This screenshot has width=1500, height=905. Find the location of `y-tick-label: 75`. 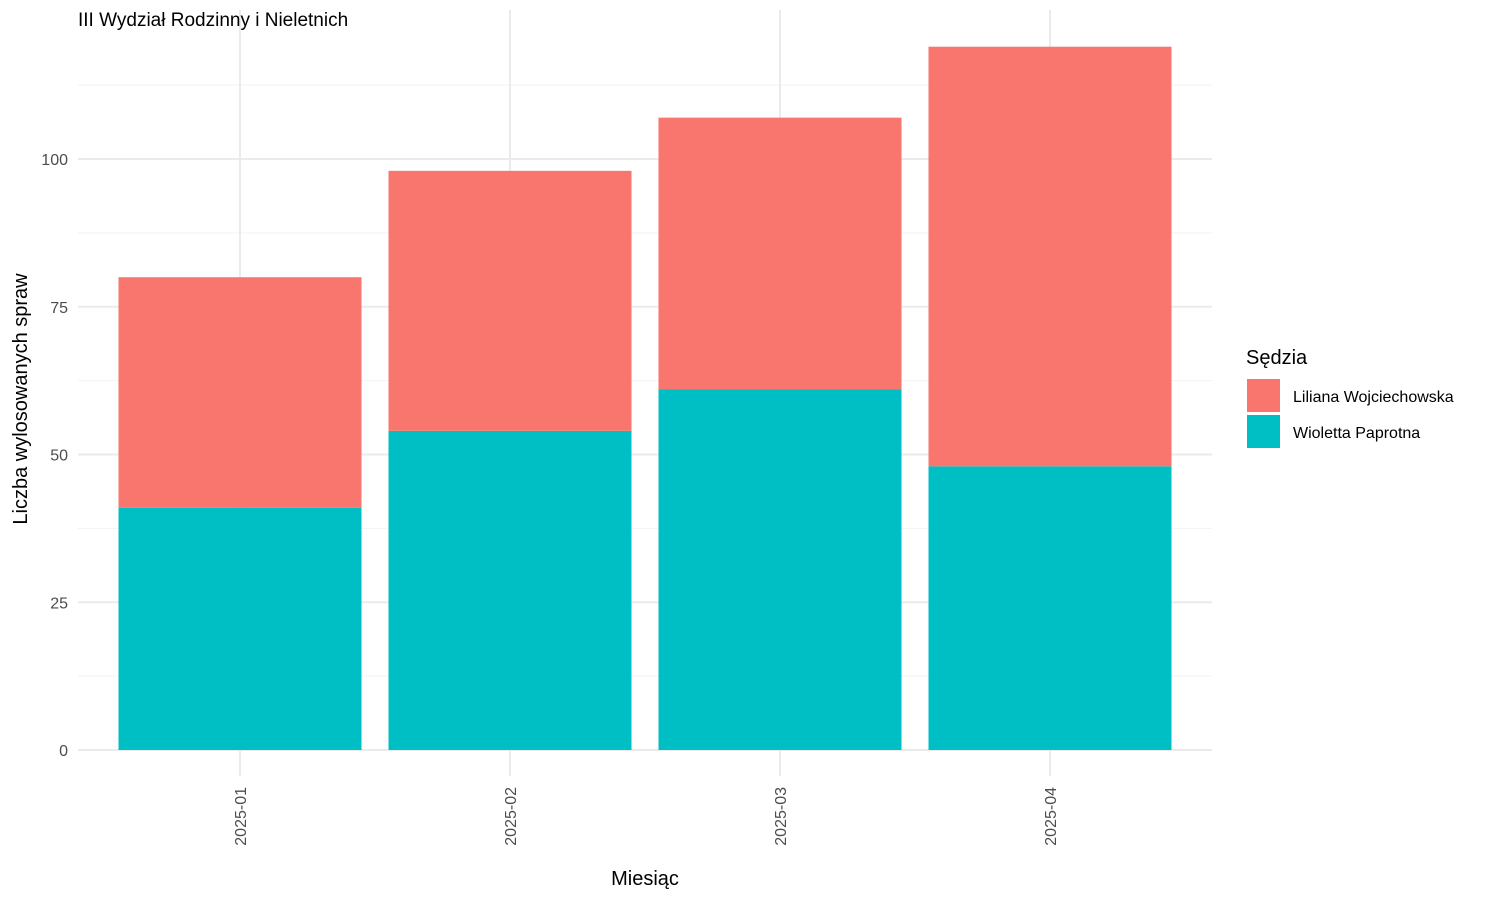

y-tick-label: 75 is located at coordinates (59, 308).